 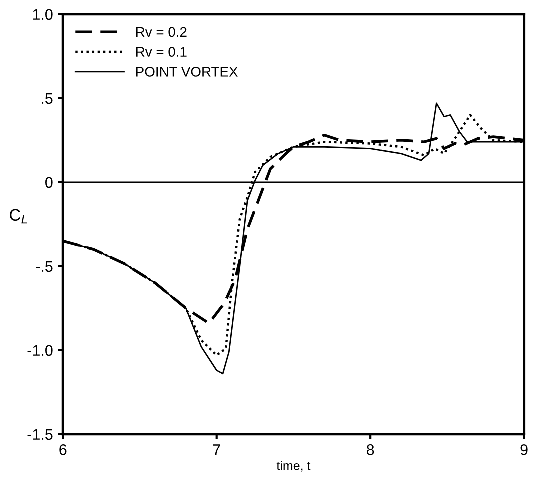 I want to click on x-tick-label: 9, so click(x=524, y=450).